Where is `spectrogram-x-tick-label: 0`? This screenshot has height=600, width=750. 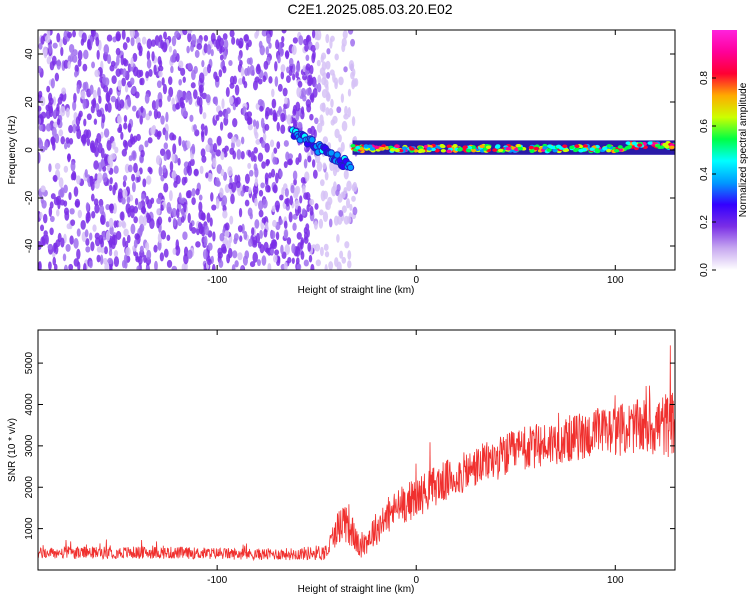
spectrogram-x-tick-label: 0 is located at coordinates (416, 280).